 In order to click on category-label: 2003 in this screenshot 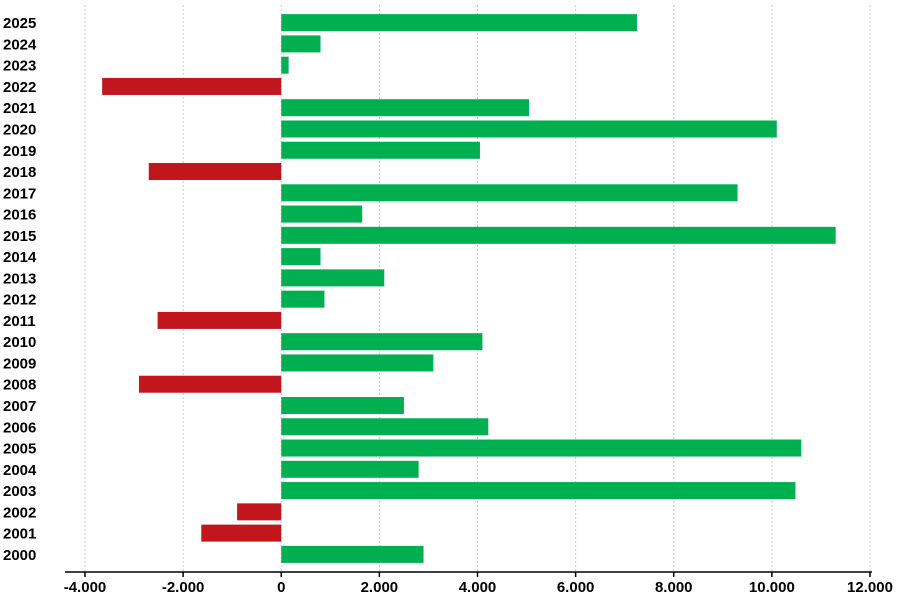, I will do `click(19, 491)`.